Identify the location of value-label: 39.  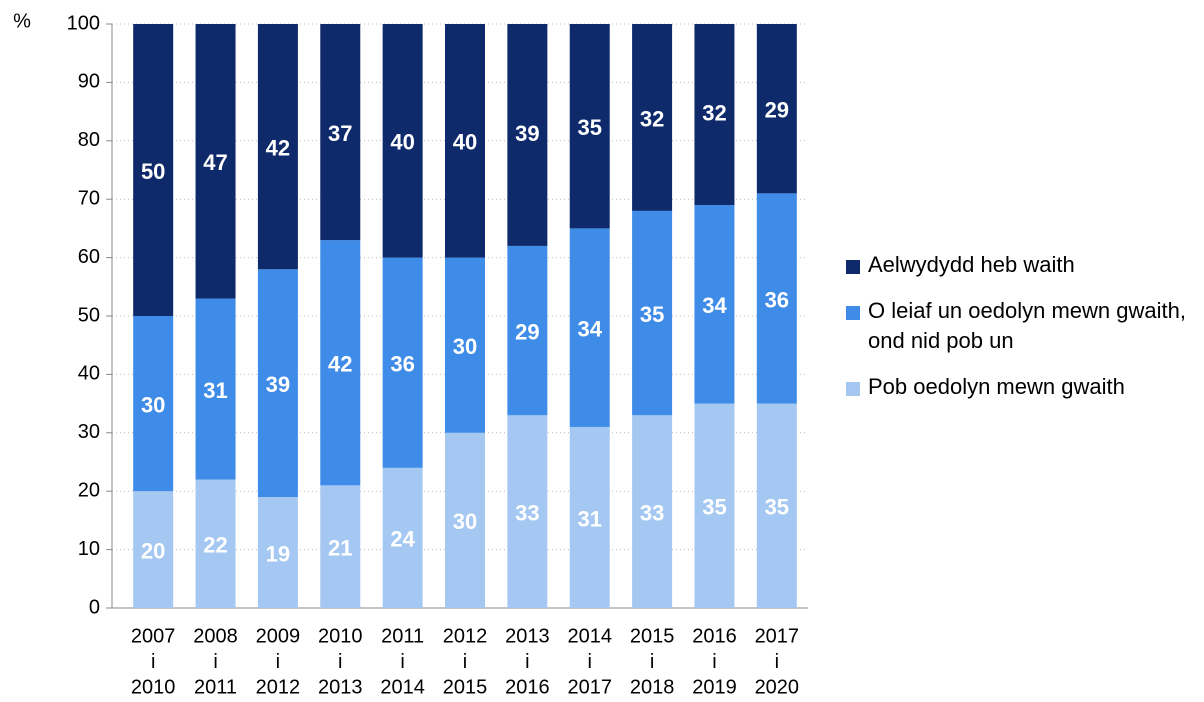
(527, 133).